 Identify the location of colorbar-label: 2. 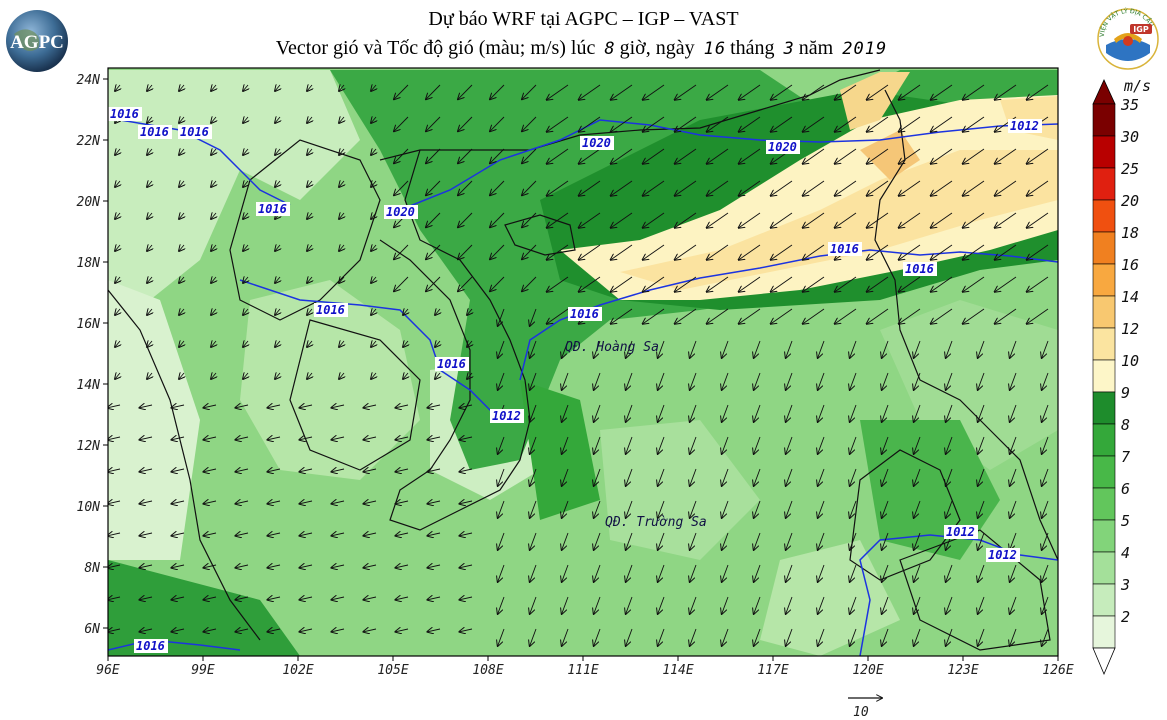
(1125, 617).